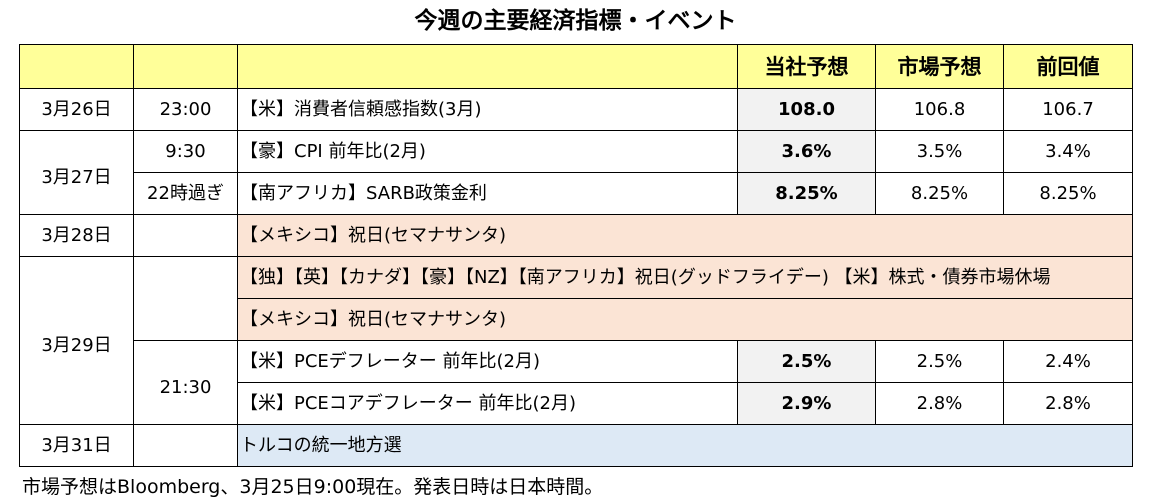 The width and height of the screenshot is (1151, 504). I want to click on forecast-ours-cell: 108.0, so click(806, 109).